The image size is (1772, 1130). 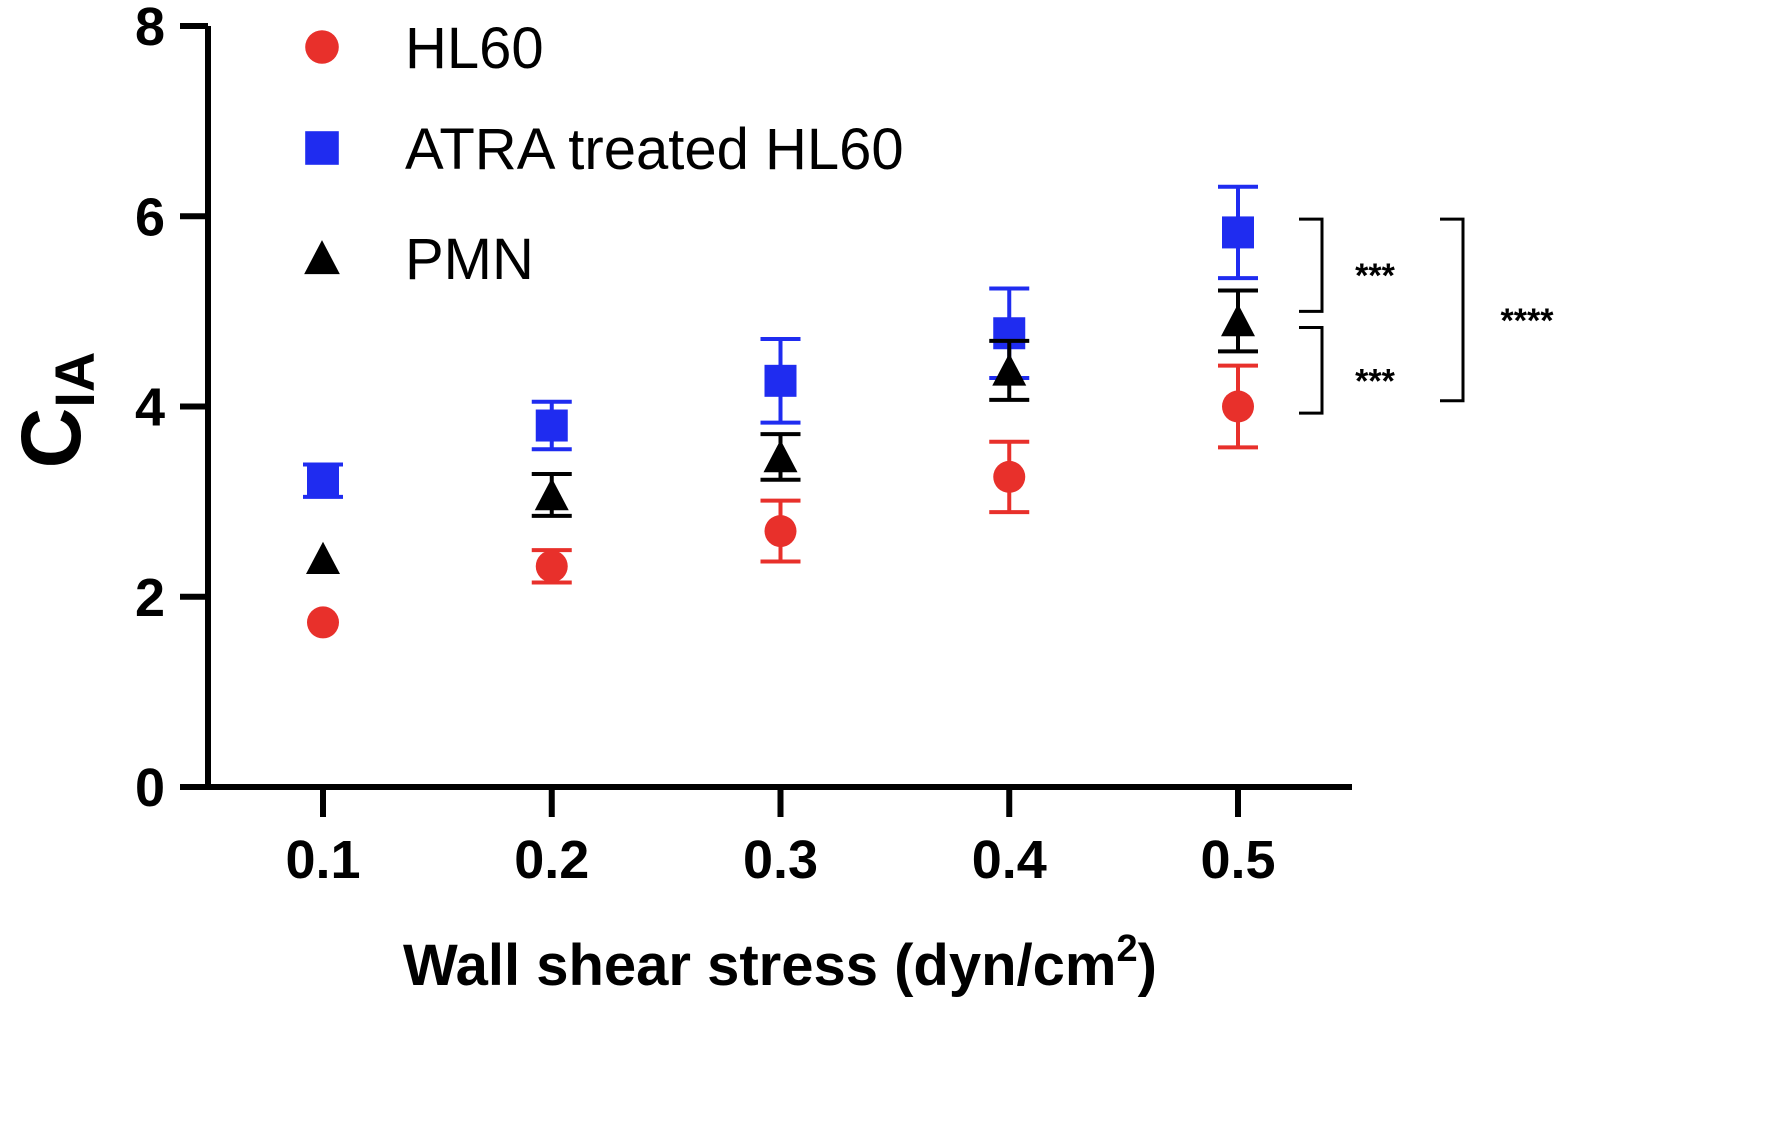 I want to click on x-tick-label: 0.2, so click(x=551, y=860).